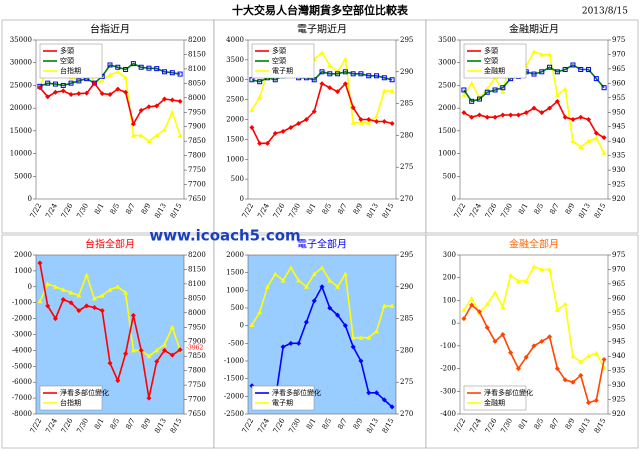  I want to click on y2-tick-label: 955, so click(618, 313).